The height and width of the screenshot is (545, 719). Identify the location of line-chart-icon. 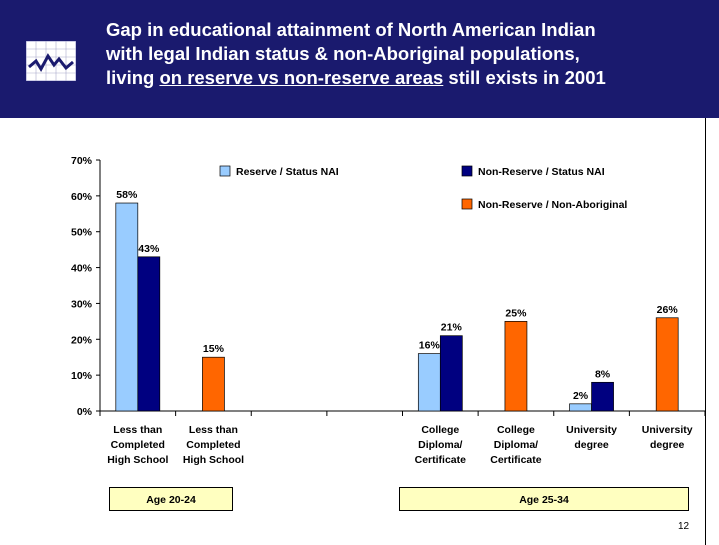
(51, 61).